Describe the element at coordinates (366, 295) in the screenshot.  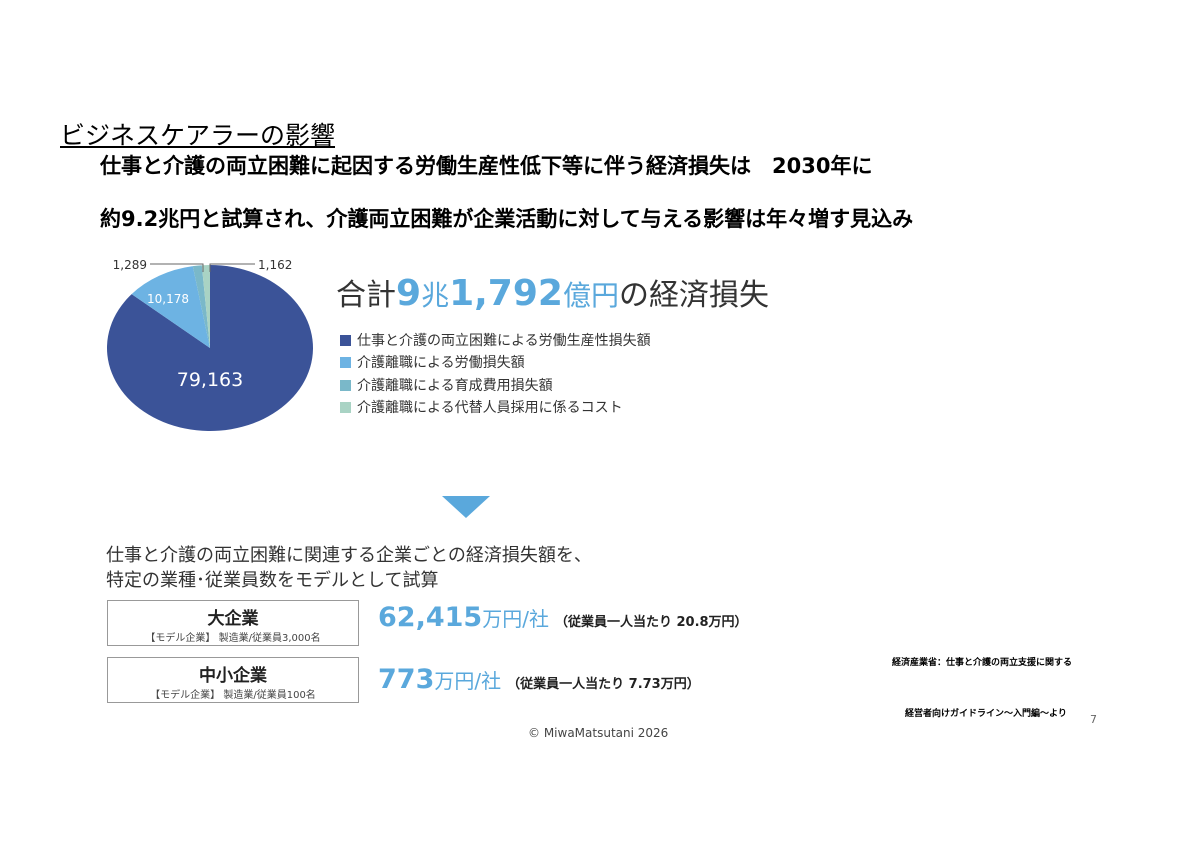
I see `total-prefix: 合計` at that location.